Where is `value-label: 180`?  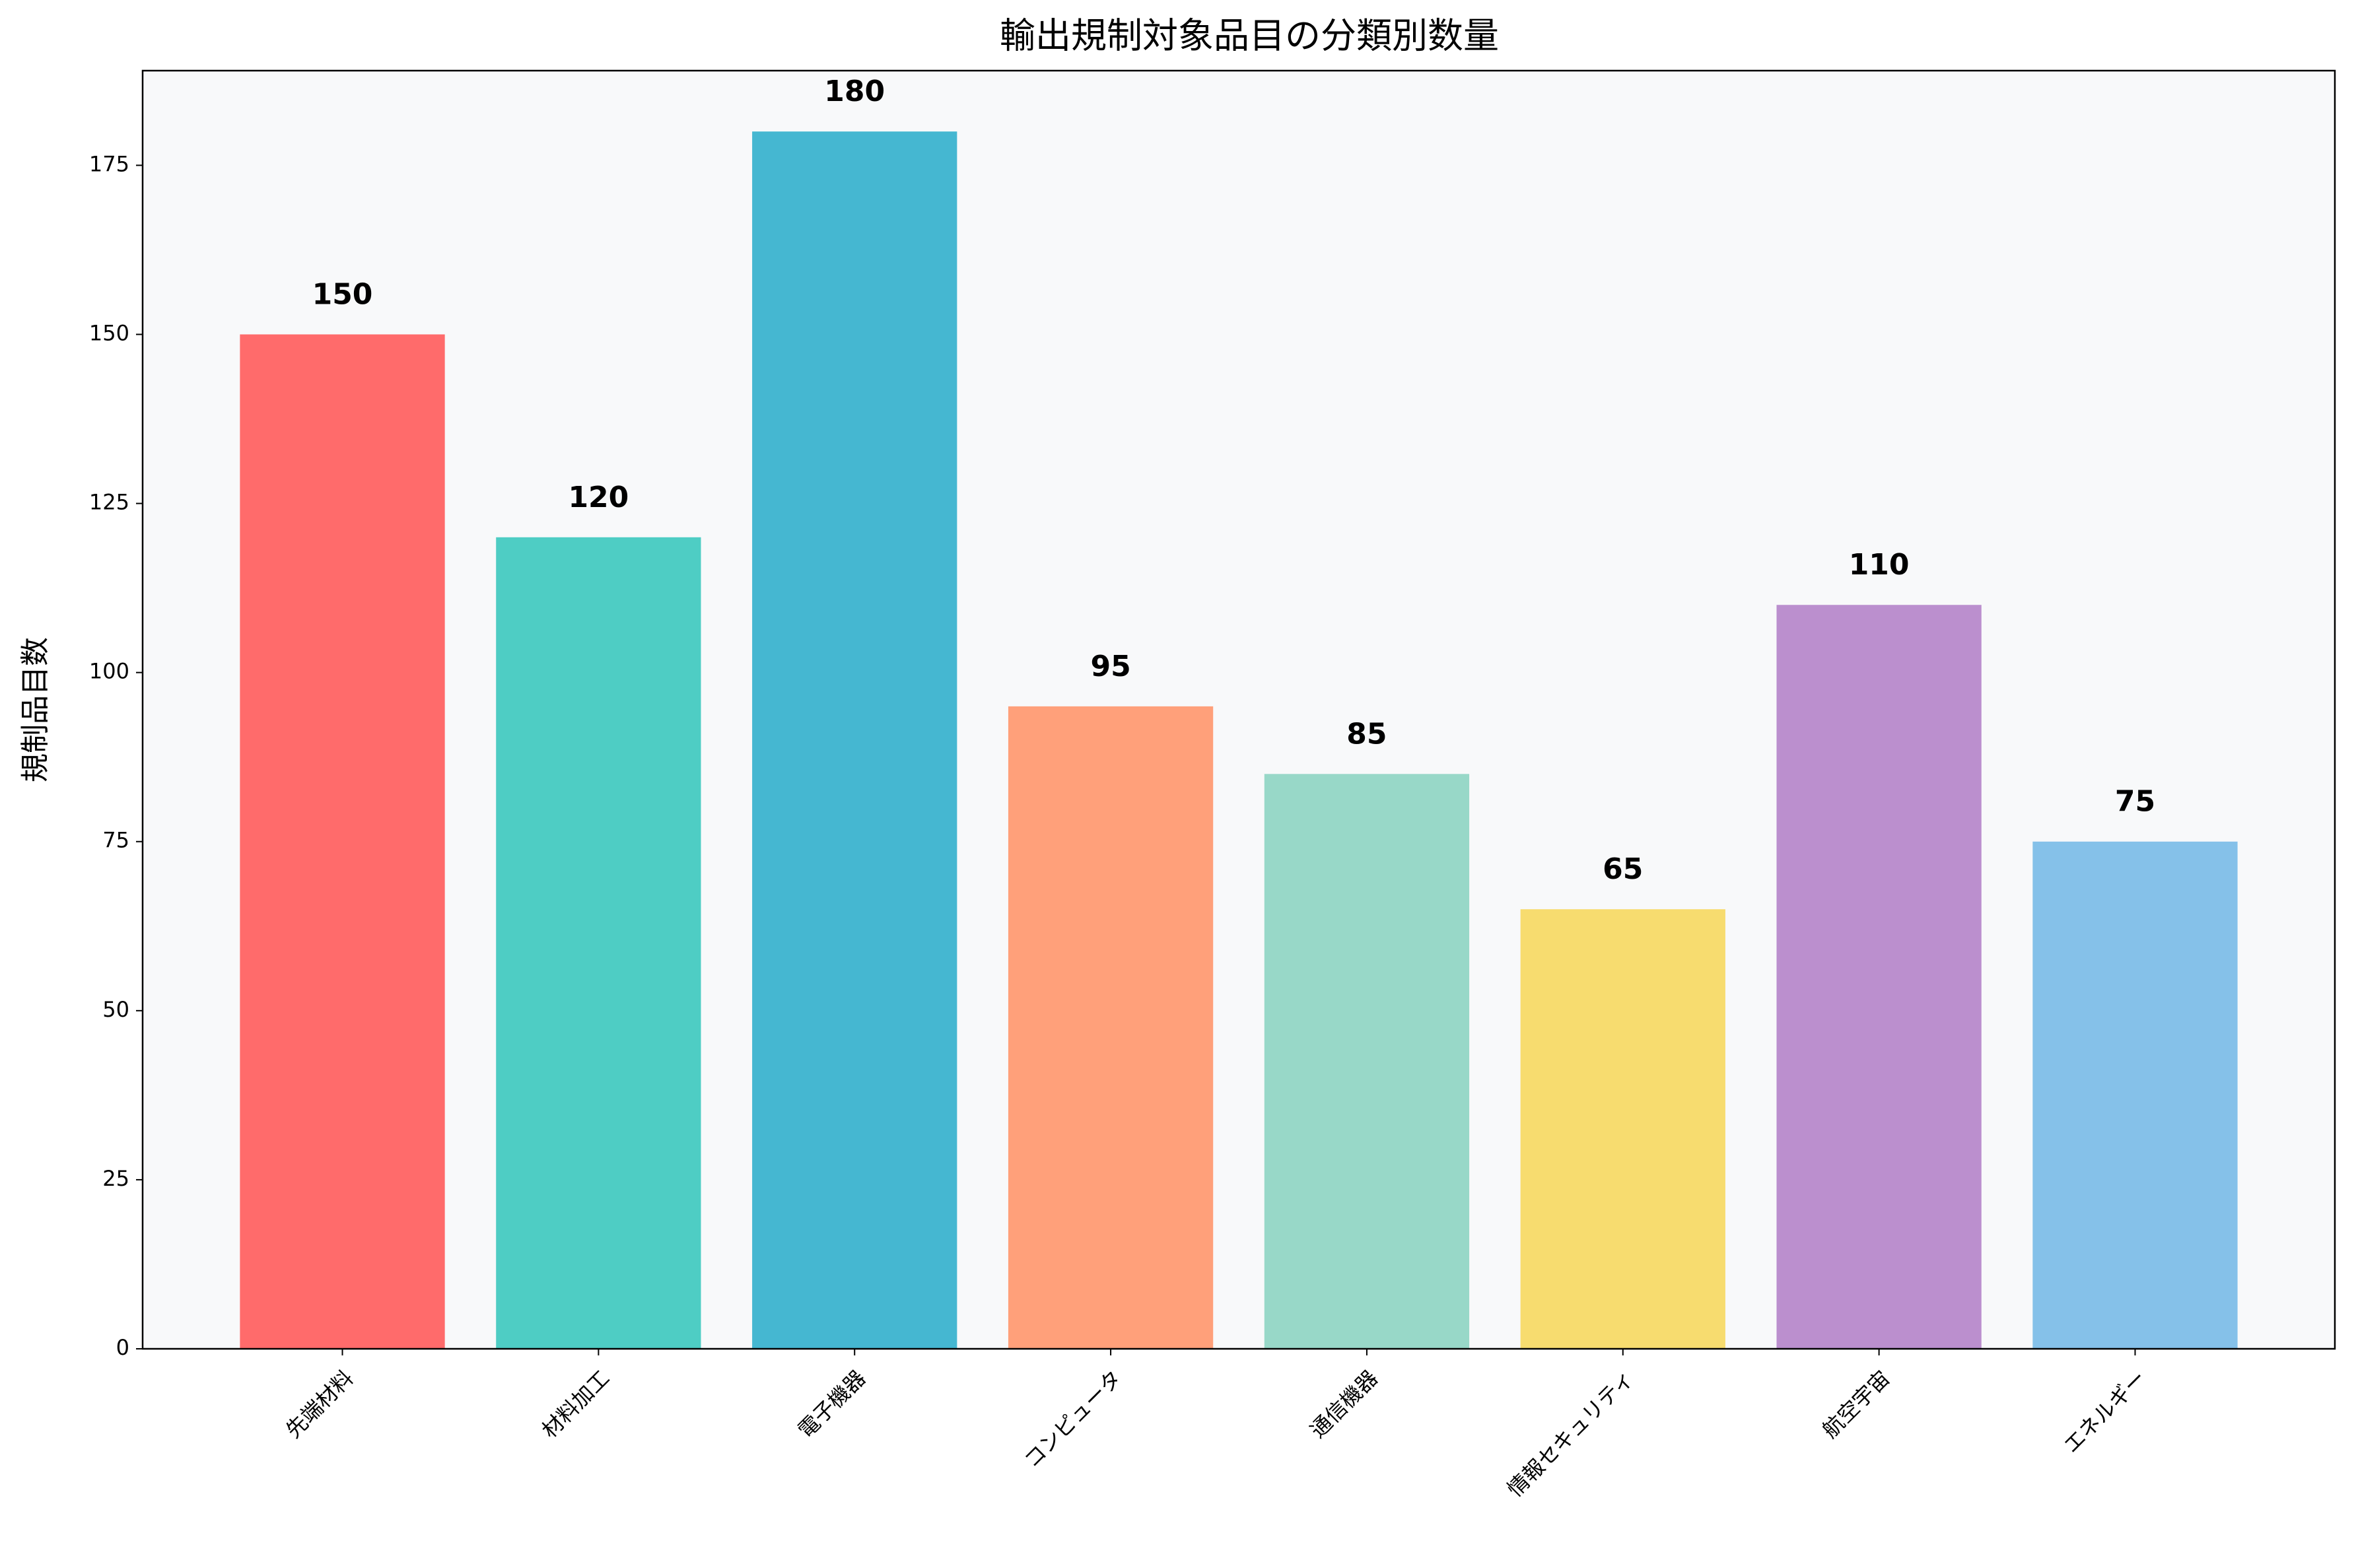
value-label: 180 is located at coordinates (854, 91).